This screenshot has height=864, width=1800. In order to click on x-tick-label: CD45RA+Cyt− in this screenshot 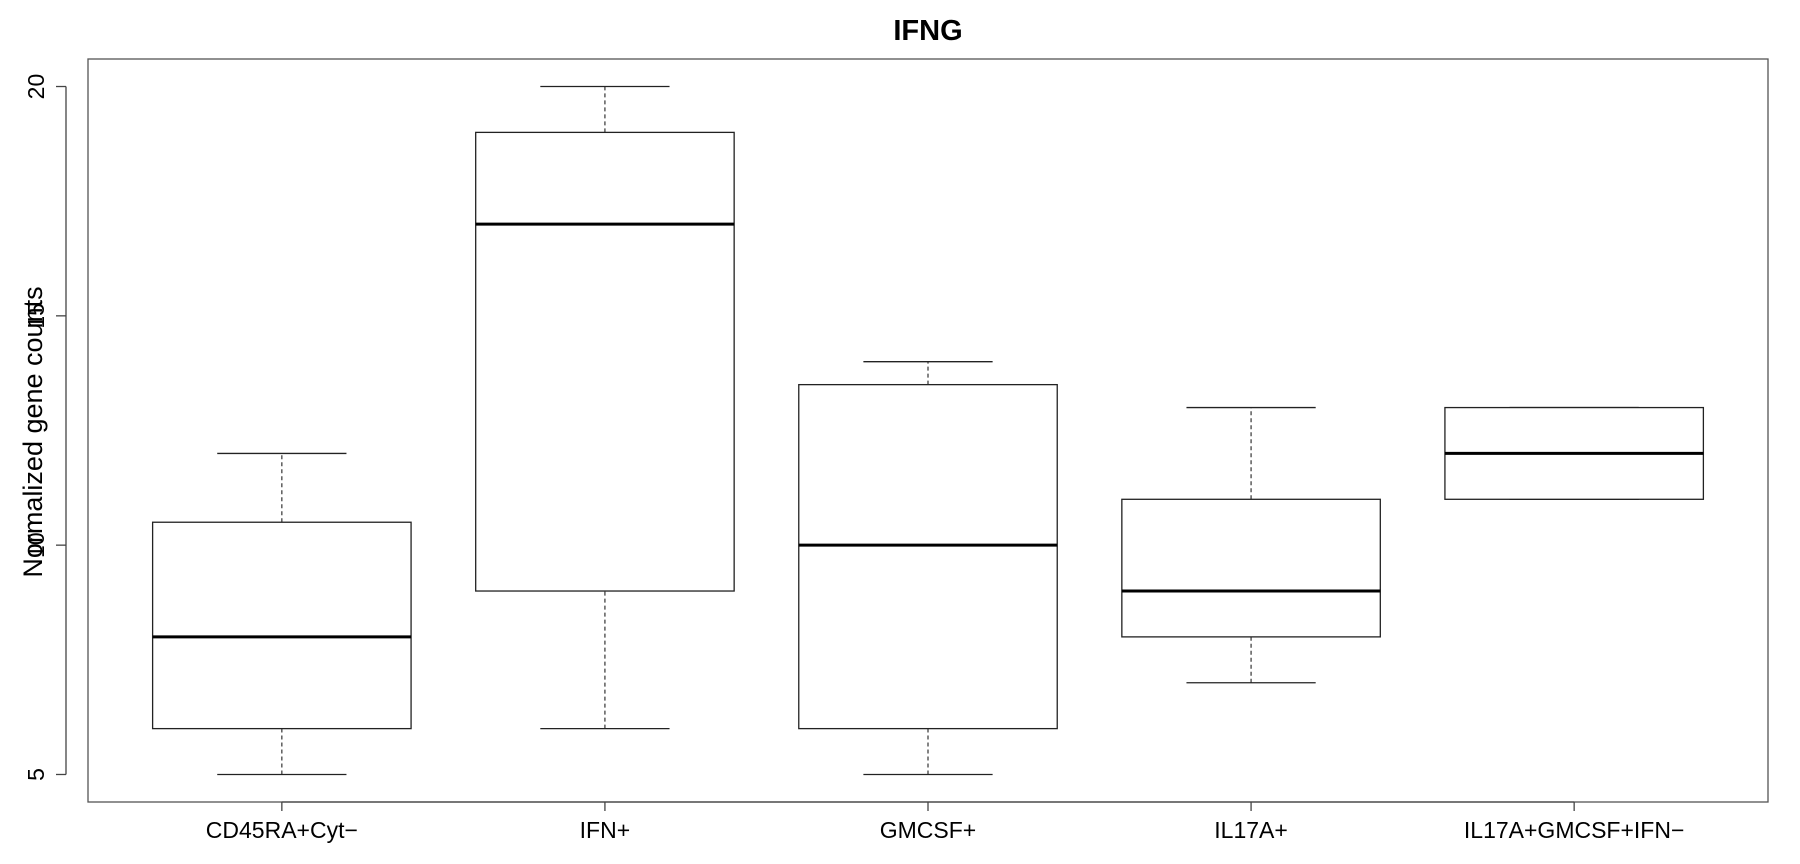, I will do `click(282, 830)`.